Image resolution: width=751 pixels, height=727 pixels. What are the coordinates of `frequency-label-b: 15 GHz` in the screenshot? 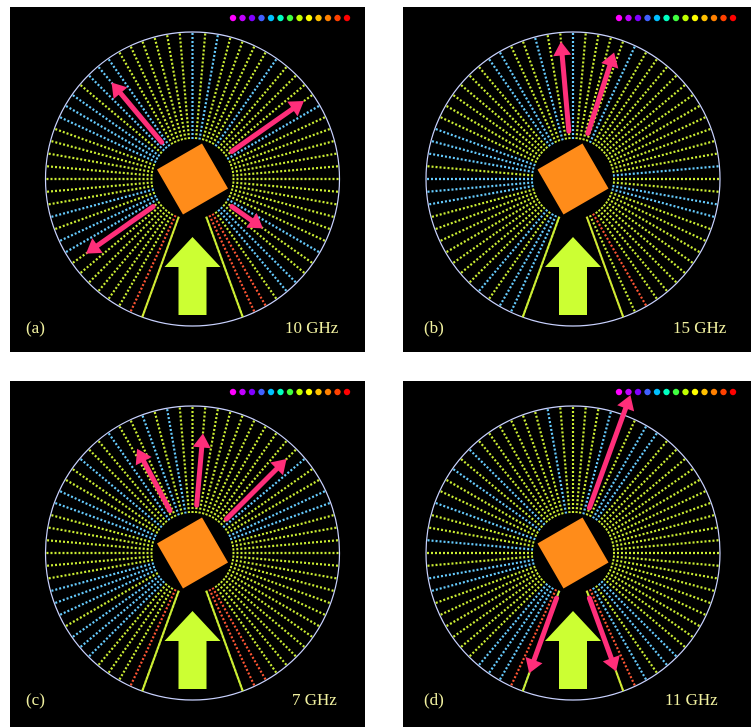 It's located at (700, 327).